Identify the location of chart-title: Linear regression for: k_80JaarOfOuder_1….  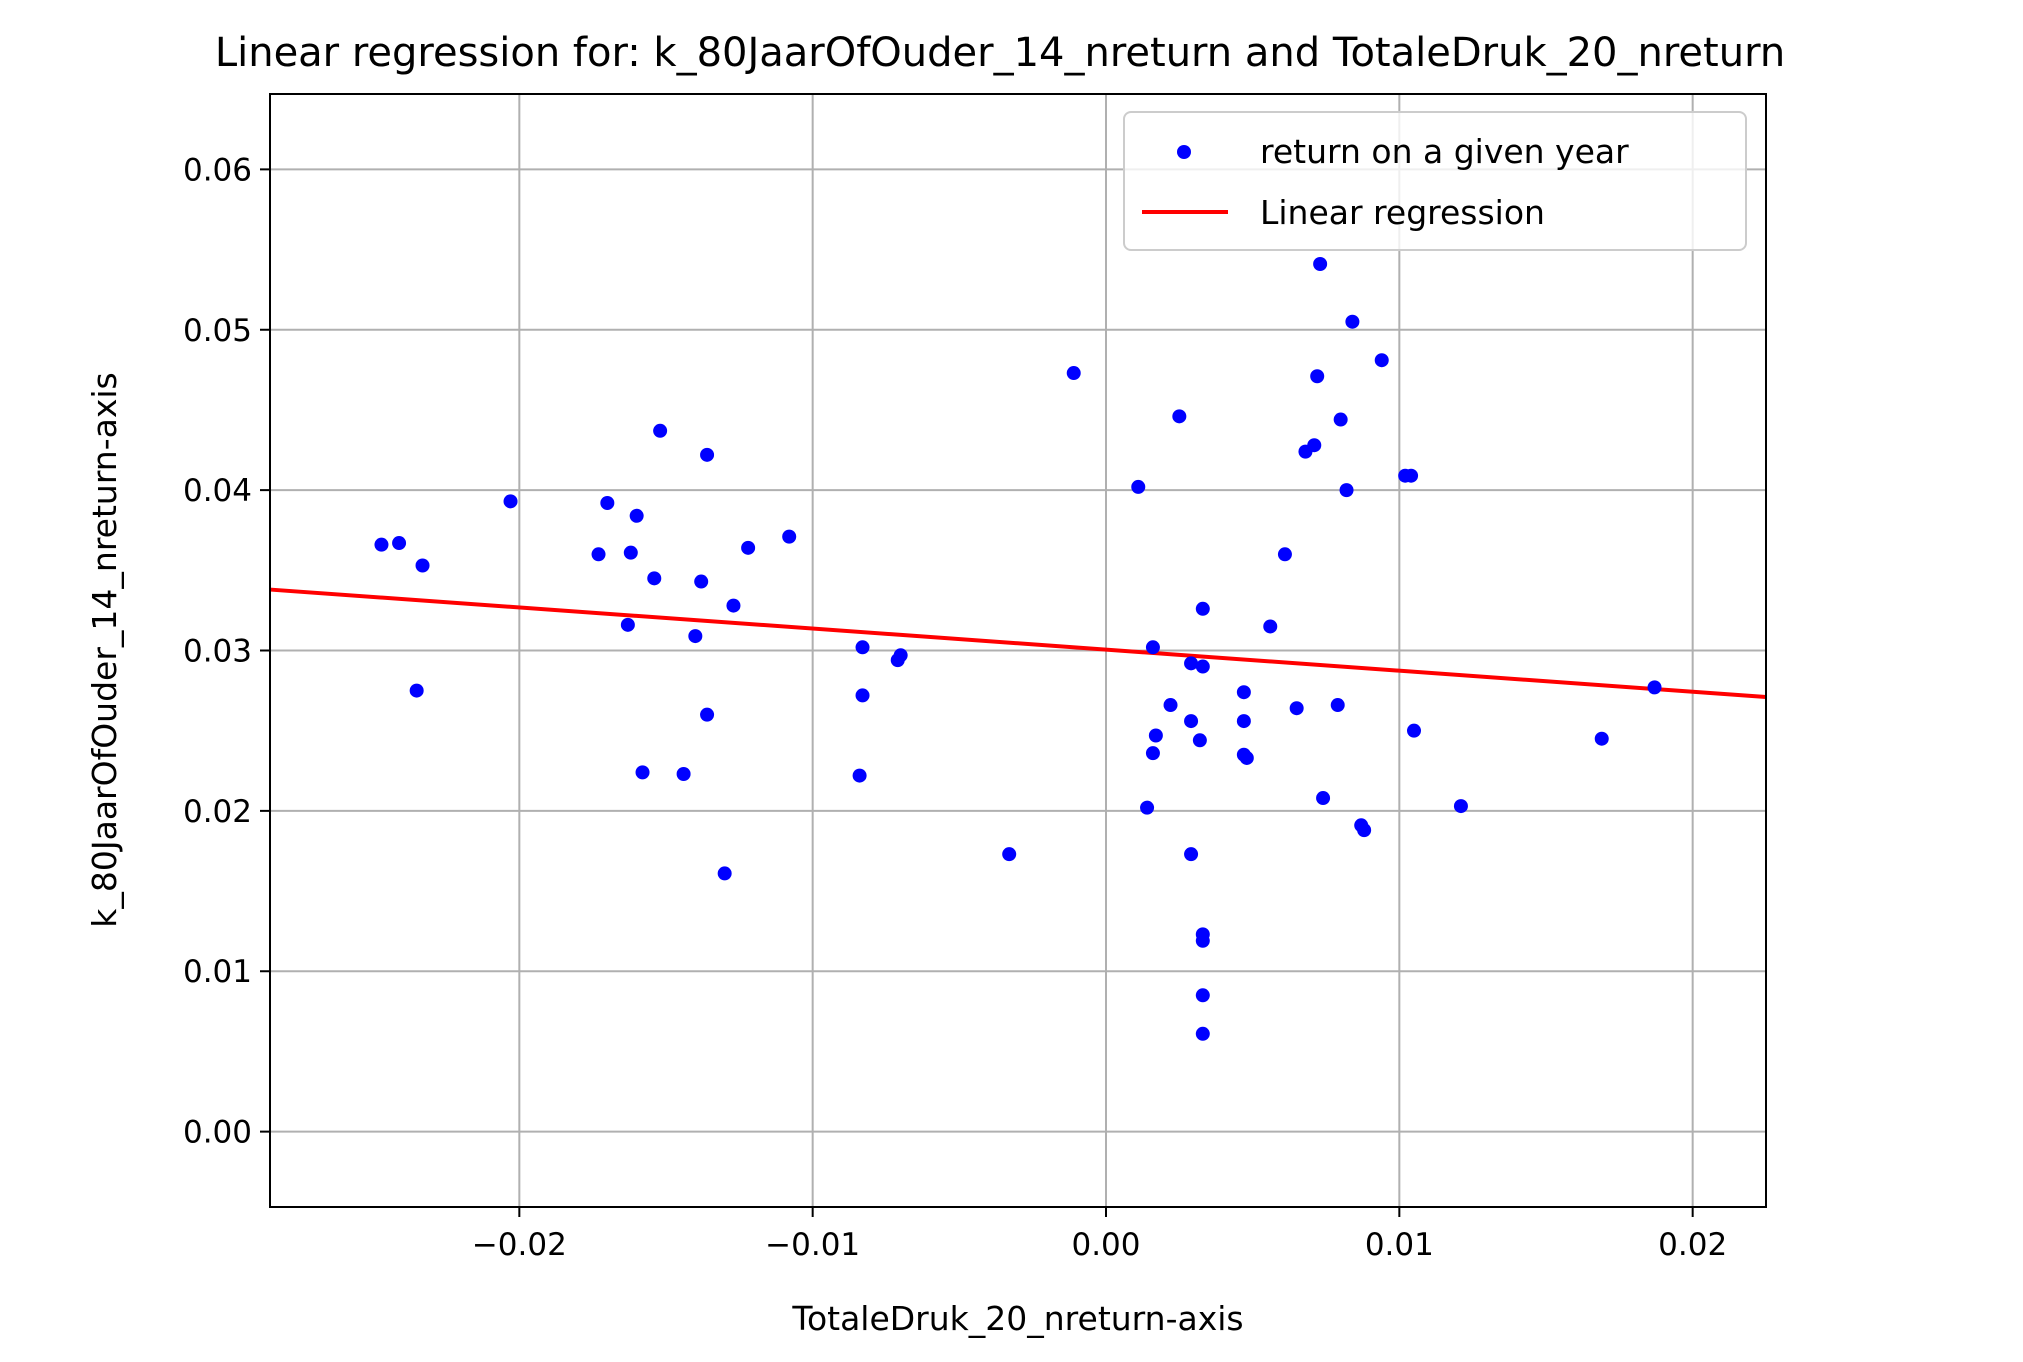
(1000, 53).